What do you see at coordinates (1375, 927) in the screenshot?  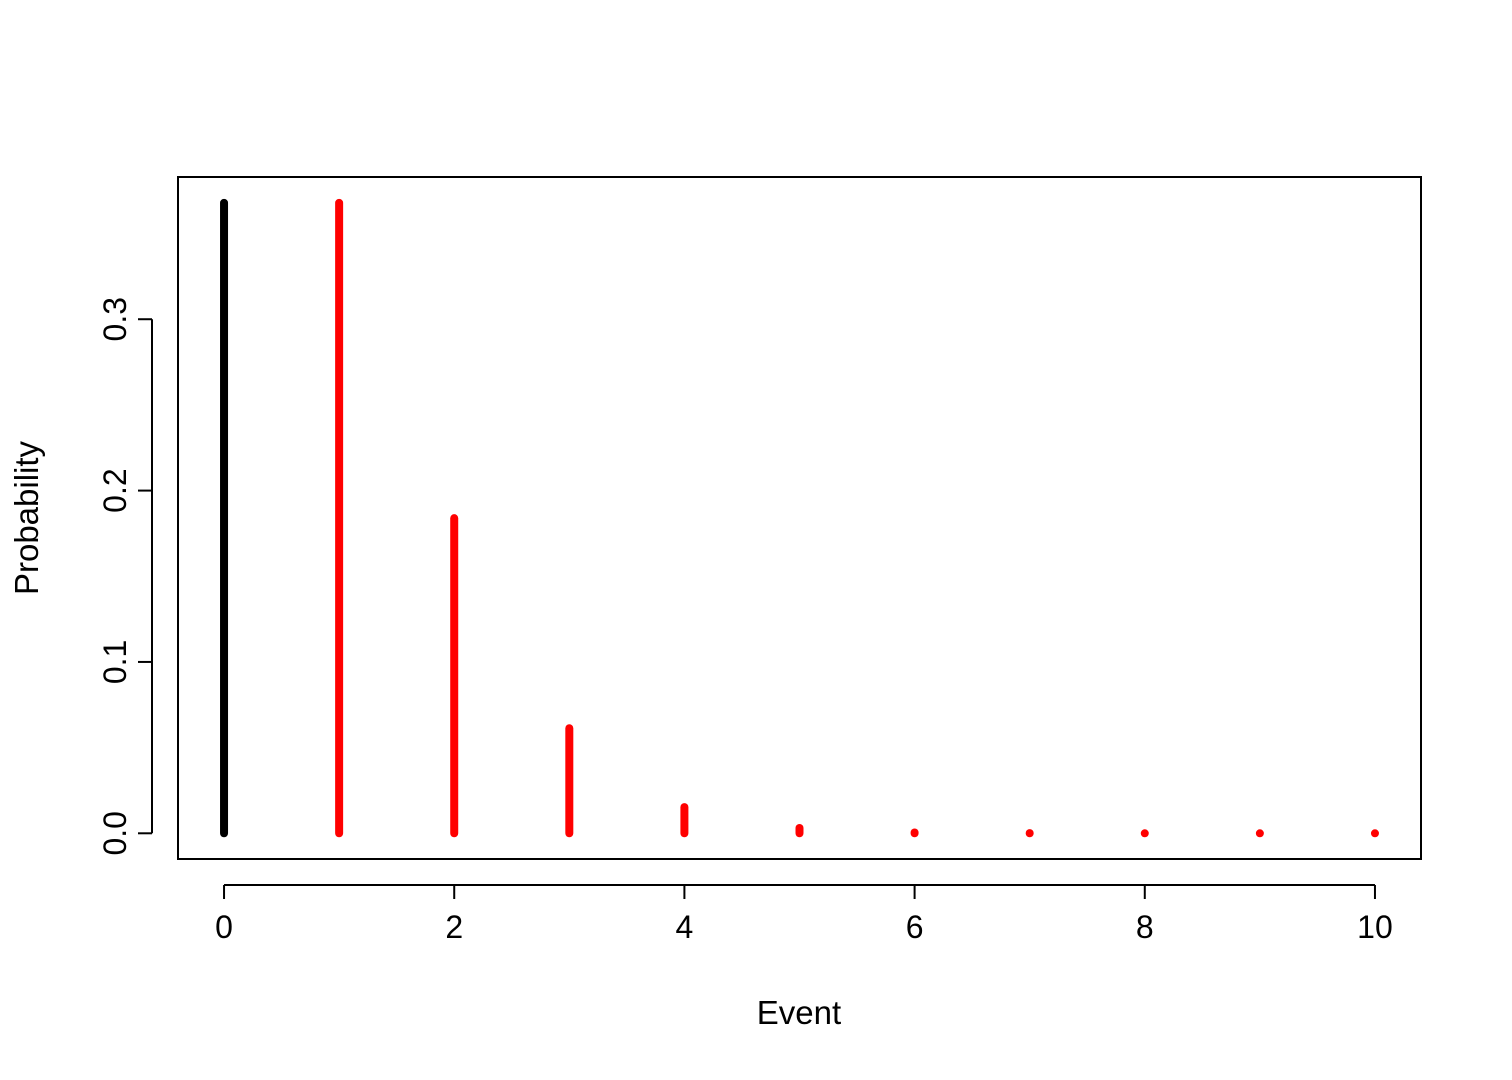 I see `x-tick-label-10: 10` at bounding box center [1375, 927].